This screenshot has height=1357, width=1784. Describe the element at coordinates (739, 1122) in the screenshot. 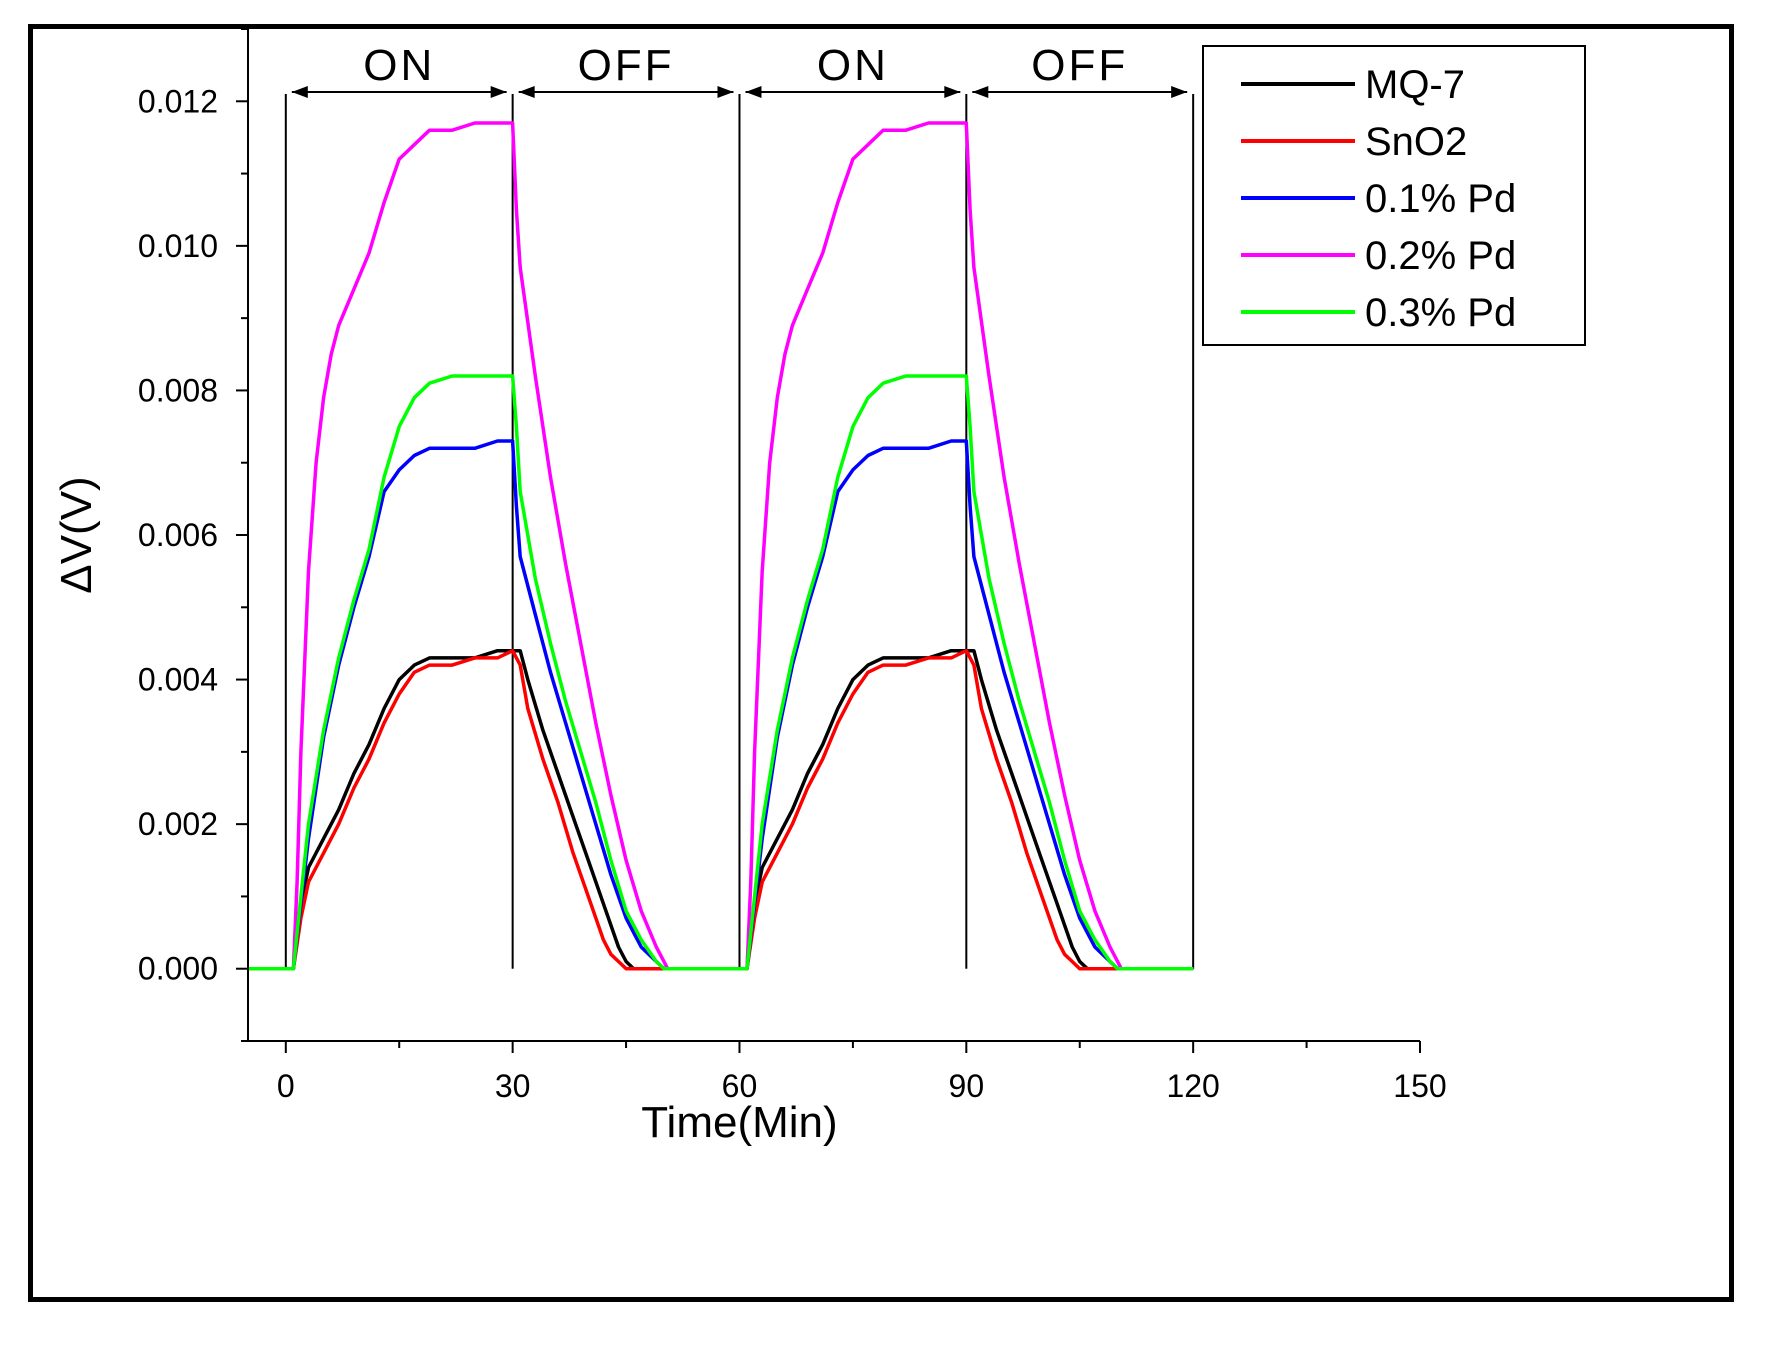

I see `x-axis-title: Time(Min)` at that location.